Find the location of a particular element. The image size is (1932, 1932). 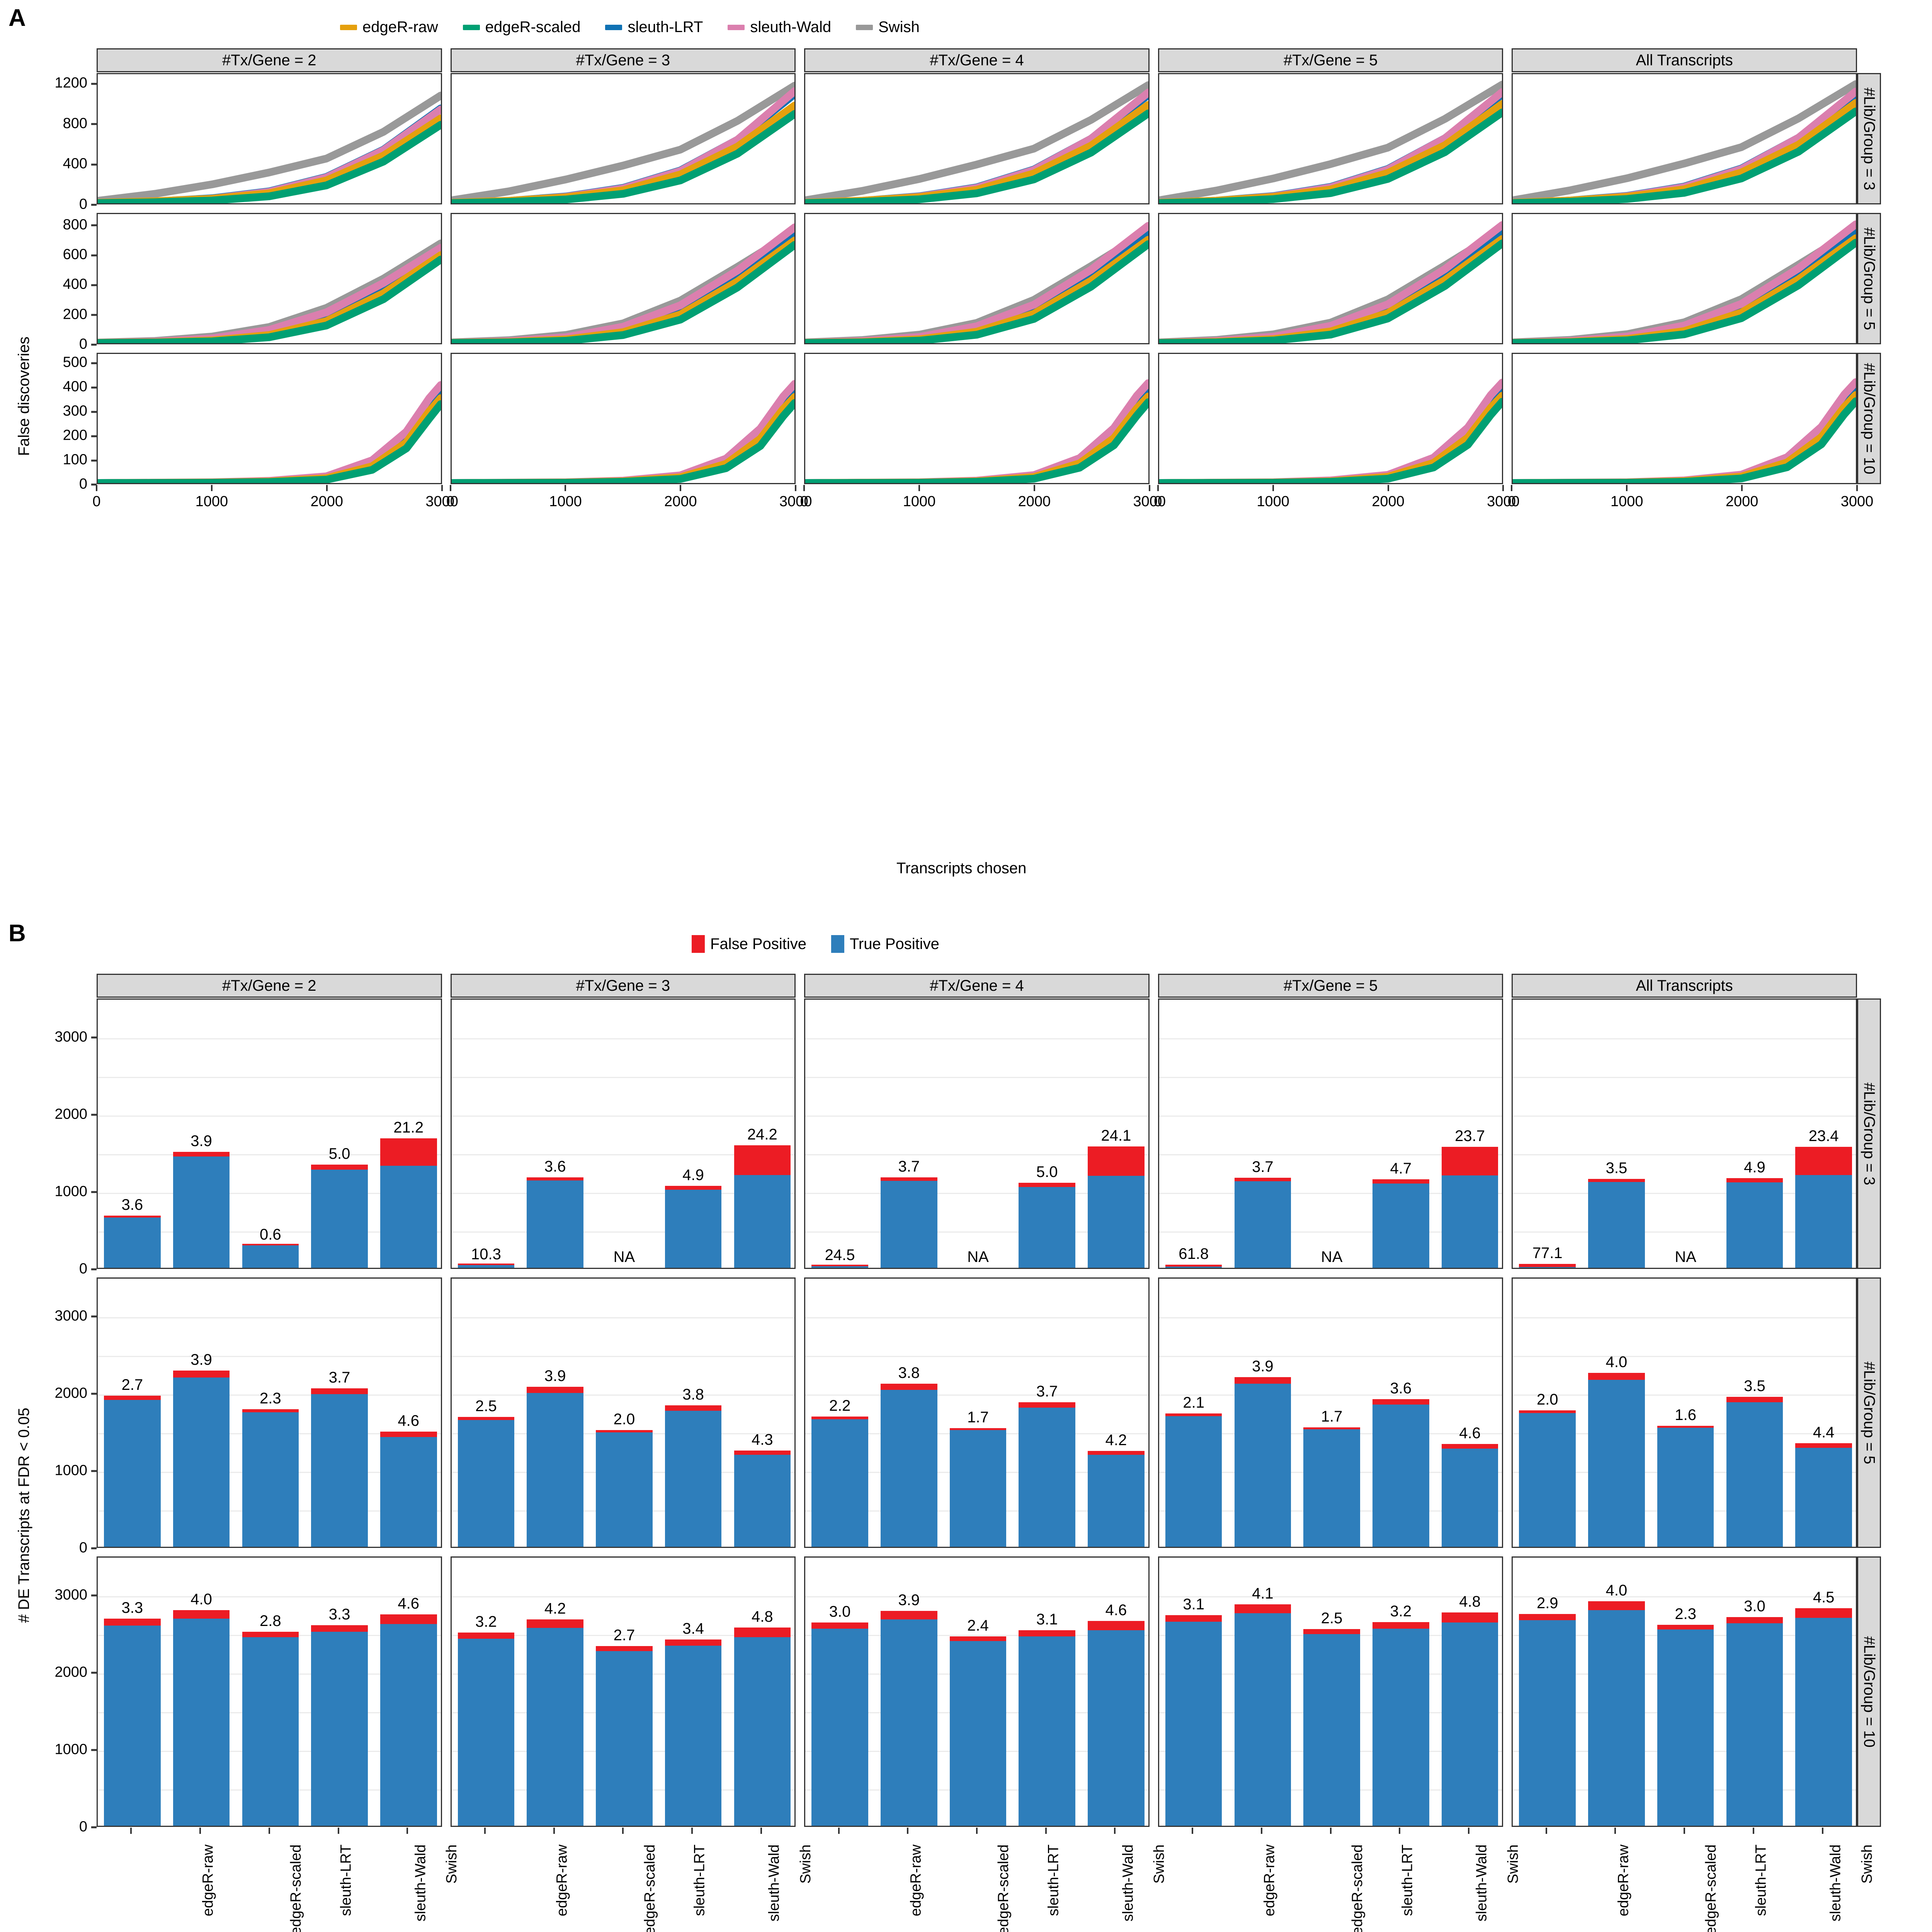

bar-value-label: 61.8 is located at coordinates (1194, 1254).